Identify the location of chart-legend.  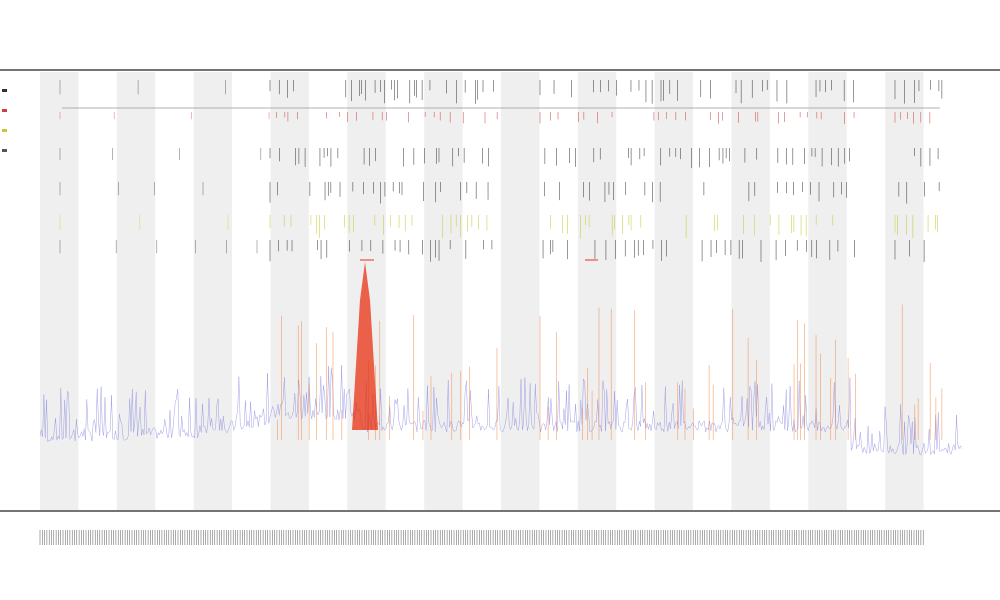
(9, 120).